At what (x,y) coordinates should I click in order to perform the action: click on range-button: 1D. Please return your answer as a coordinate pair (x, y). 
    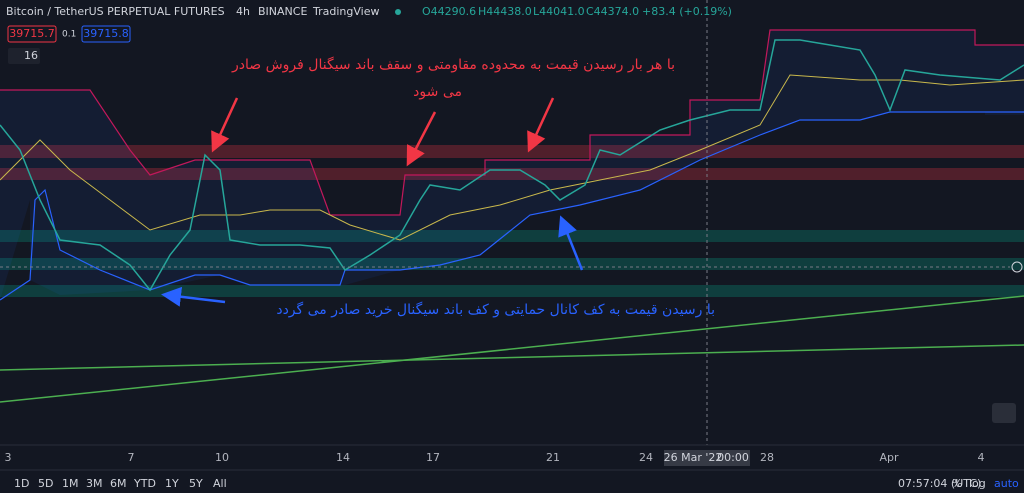
    Looking at the image, I should click on (21, 483).